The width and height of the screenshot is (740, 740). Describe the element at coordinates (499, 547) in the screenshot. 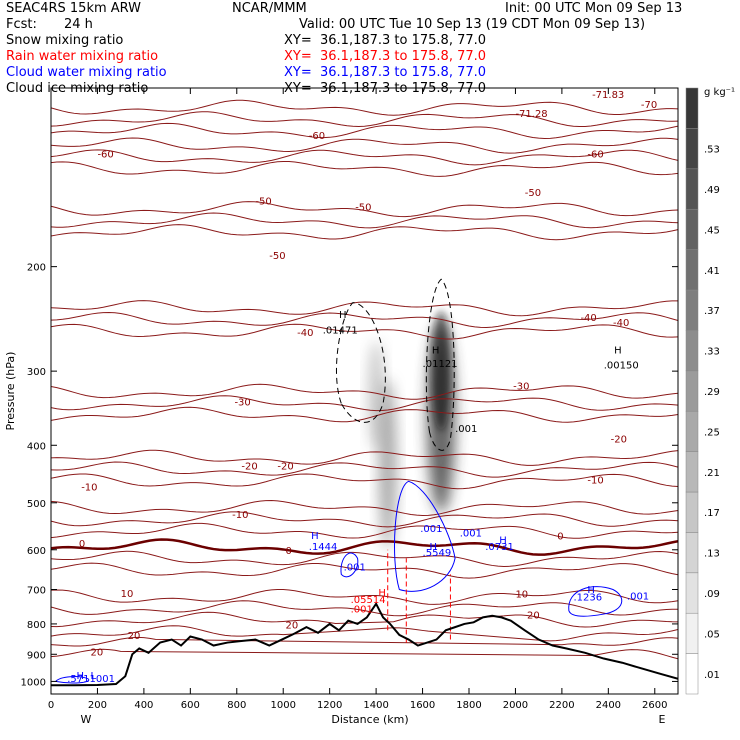

I see `contour-label: .0731` at that location.